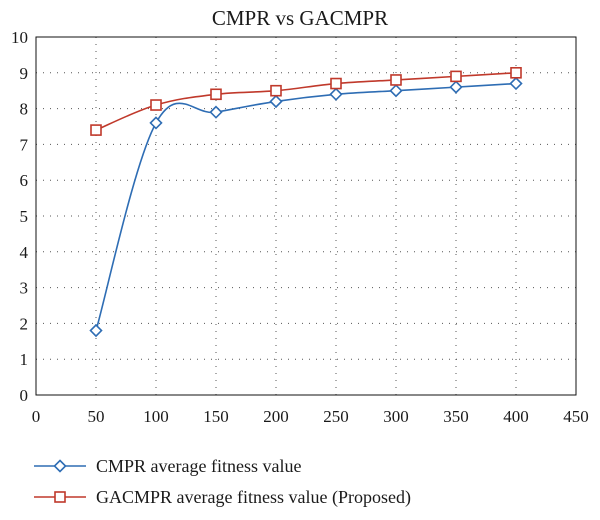 Image resolution: width=600 pixels, height=520 pixels. What do you see at coordinates (300, 18) in the screenshot?
I see `chart-title: CMPR vs GACMPR` at bounding box center [300, 18].